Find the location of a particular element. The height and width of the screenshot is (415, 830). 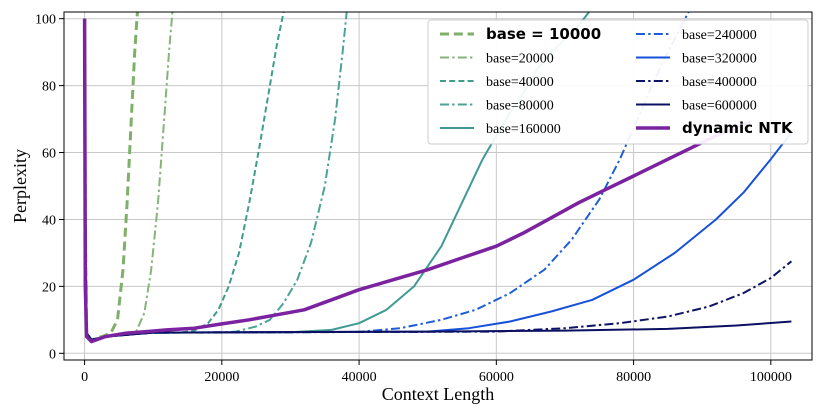

y-tick-label: 0 is located at coordinates (52, 354).